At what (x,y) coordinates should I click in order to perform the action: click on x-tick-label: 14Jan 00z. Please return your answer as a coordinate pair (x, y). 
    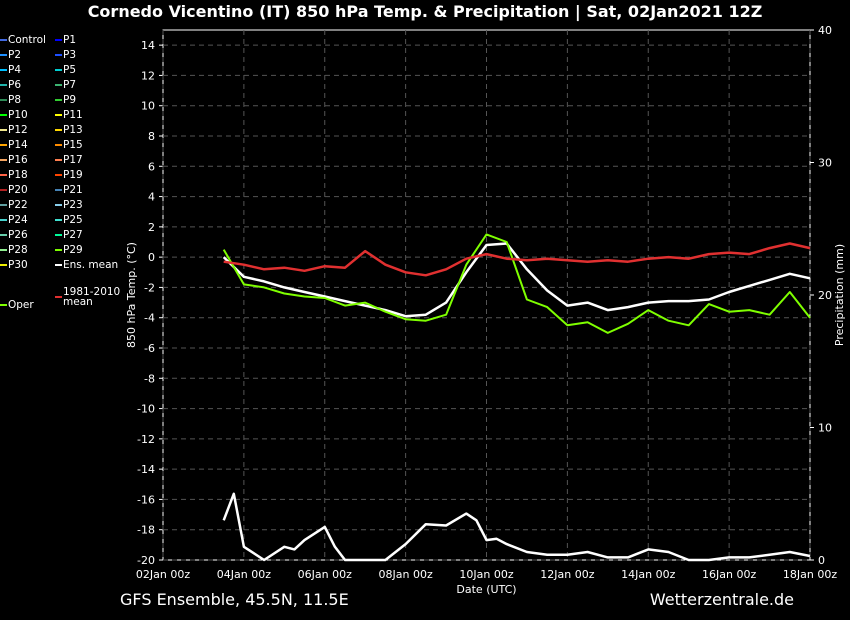
    Looking at the image, I should click on (648, 574).